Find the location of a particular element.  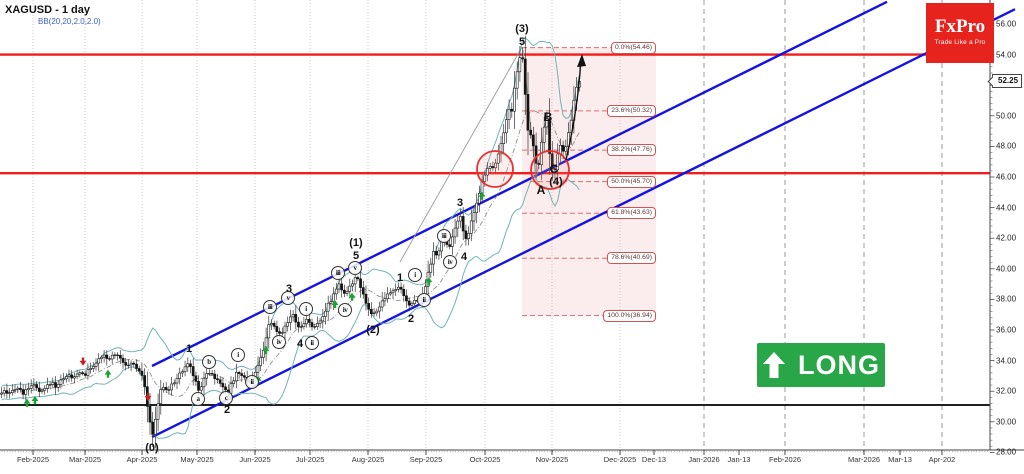

up-arrow-icon is located at coordinates (774, 365).